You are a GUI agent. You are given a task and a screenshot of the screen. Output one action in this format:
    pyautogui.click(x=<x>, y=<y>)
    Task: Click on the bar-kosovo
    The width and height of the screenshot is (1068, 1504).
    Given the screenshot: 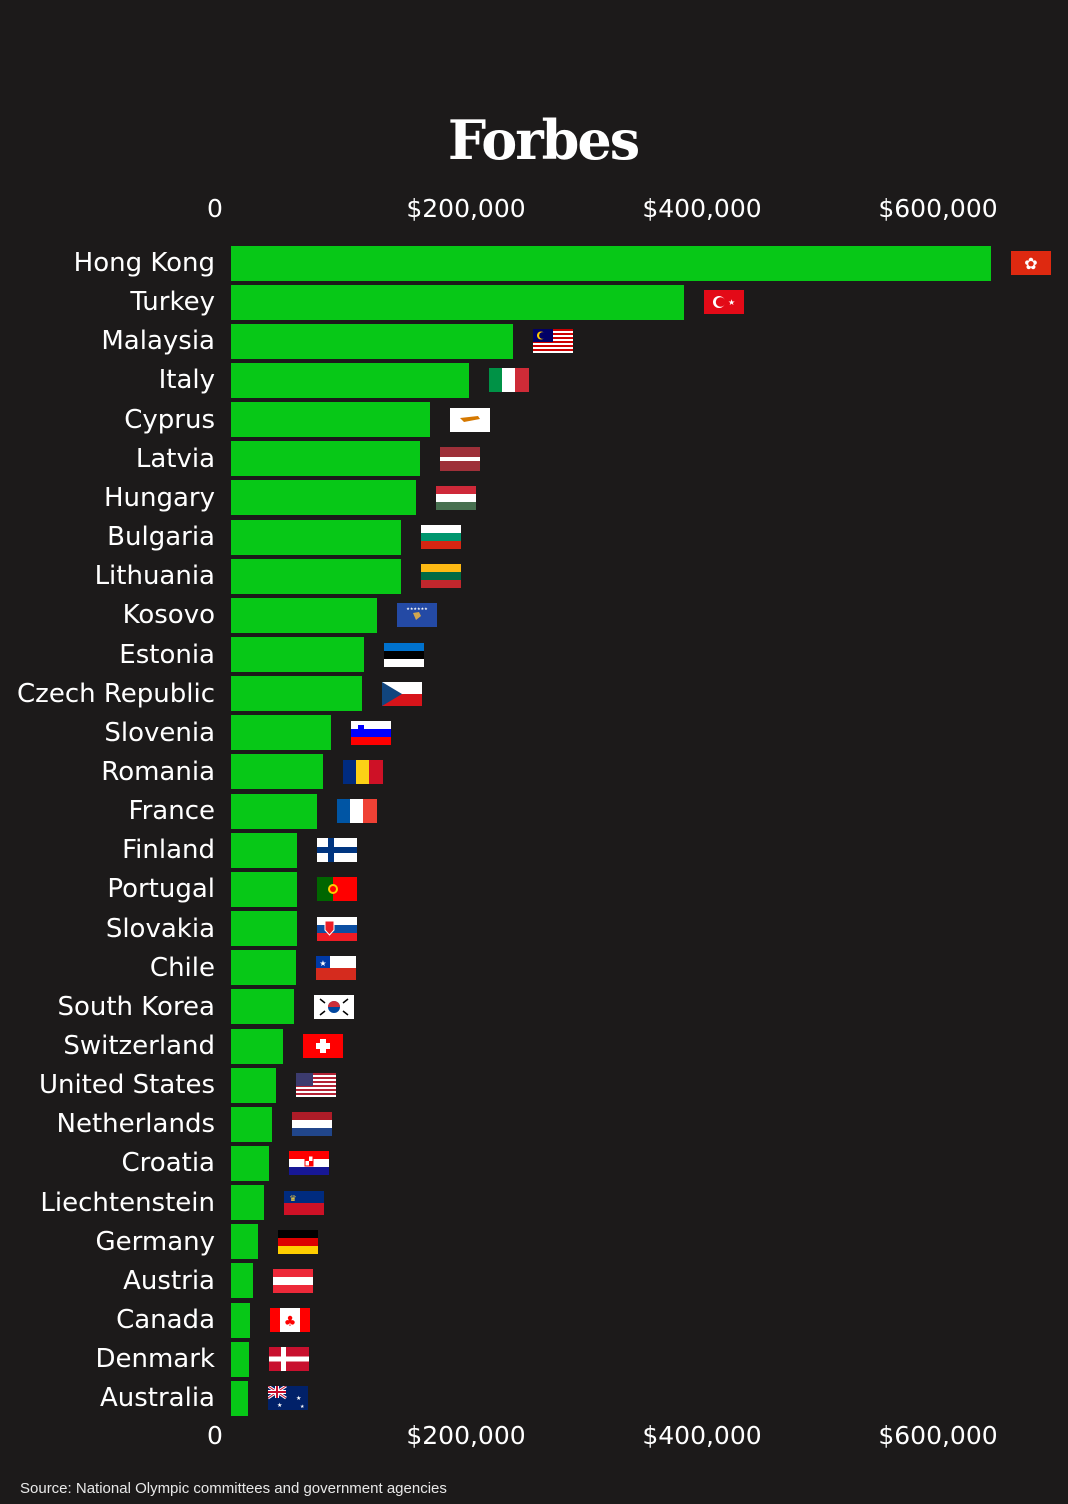 What is the action you would take?
    pyautogui.click(x=304, y=615)
    